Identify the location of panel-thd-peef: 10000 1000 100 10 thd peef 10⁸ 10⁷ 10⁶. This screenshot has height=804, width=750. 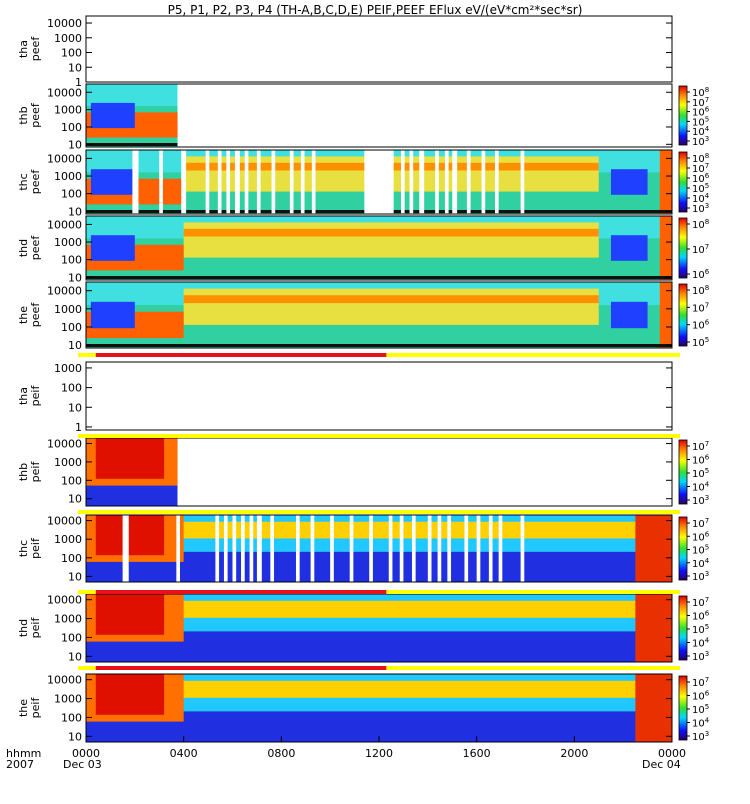
(363, 249).